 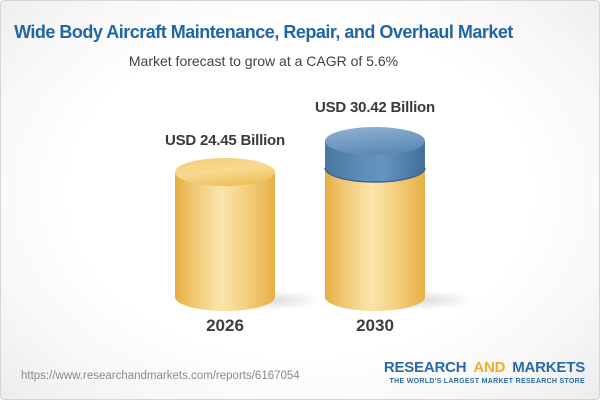 I want to click on cylinder-2030-segment-edge, so click(x=375, y=175).